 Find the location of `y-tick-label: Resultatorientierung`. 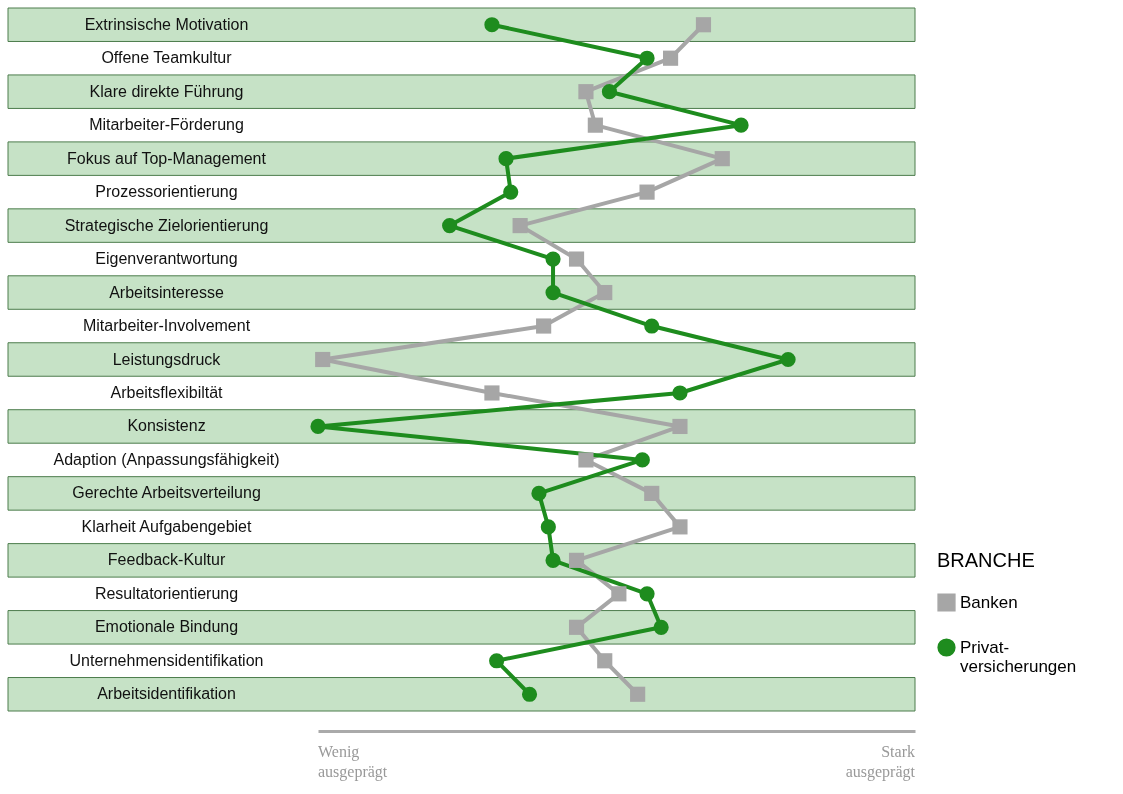

y-tick-label: Resultatorientierung is located at coordinates (166, 593).